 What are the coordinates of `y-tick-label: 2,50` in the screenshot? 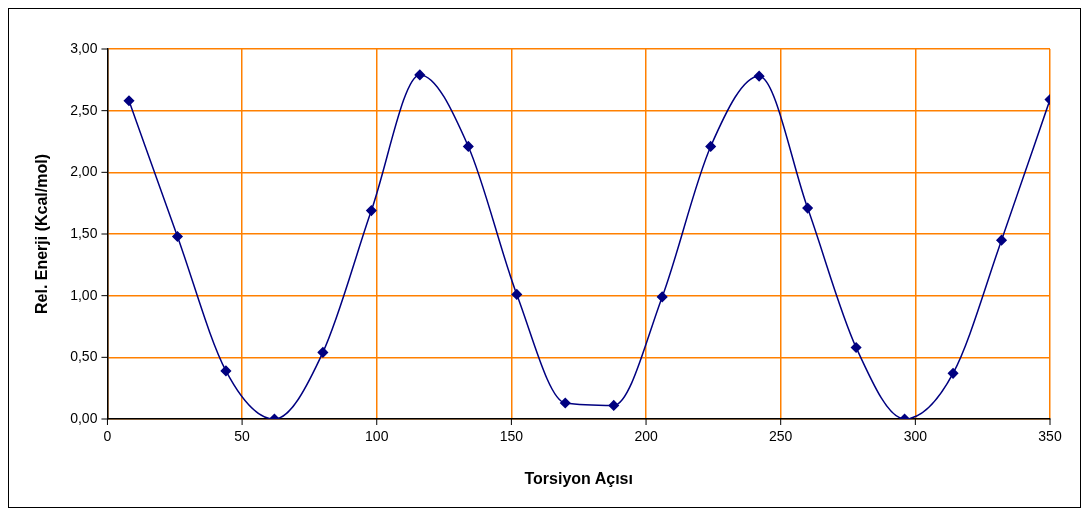 It's located at (84, 109).